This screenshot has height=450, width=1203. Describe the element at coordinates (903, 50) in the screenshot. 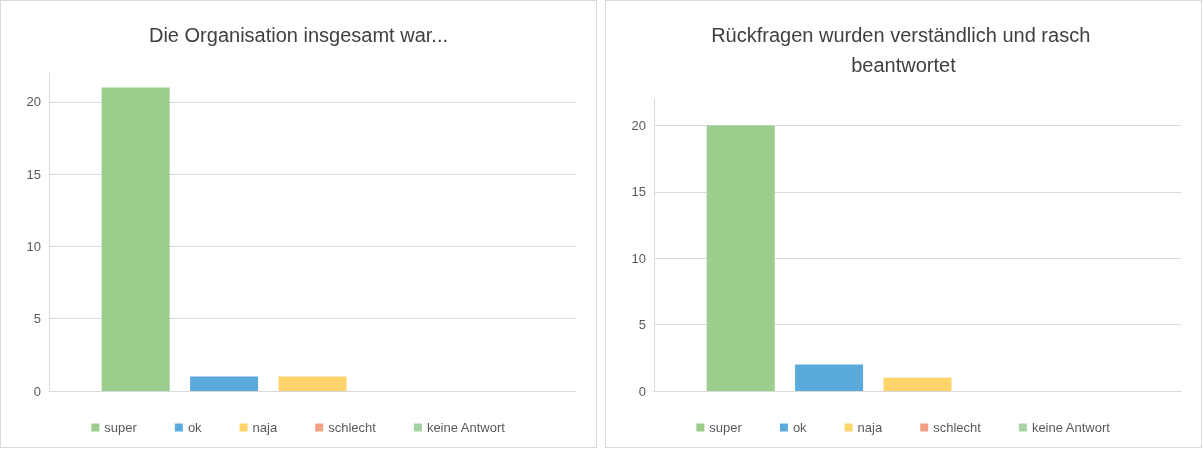

I see `chart-title: Rückfragen wurden verständlich und rasch beantwortet` at that location.